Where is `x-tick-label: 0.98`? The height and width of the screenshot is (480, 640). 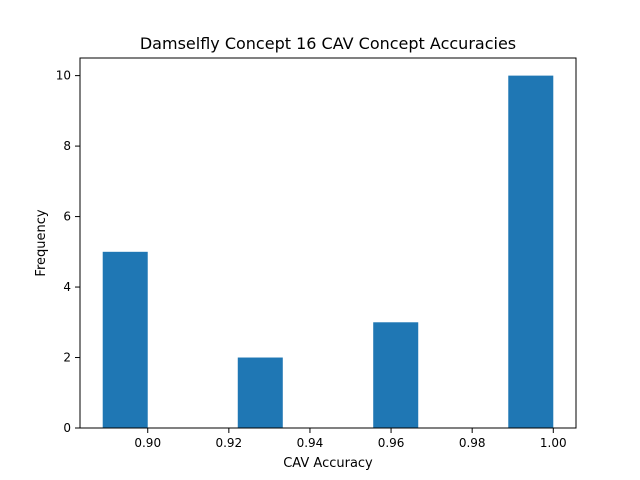 x-tick-label: 0.98 is located at coordinates (472, 443).